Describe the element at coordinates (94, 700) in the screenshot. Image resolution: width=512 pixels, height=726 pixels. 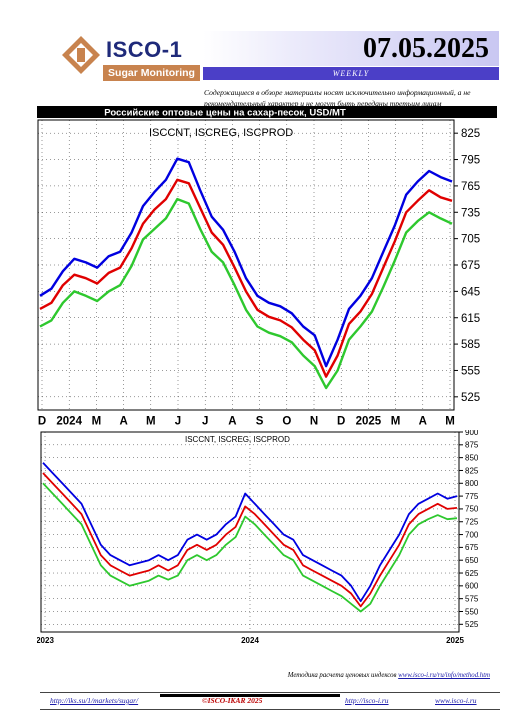
I see `footer-link-left: http://iks.su/1/markets/sugar/` at that location.